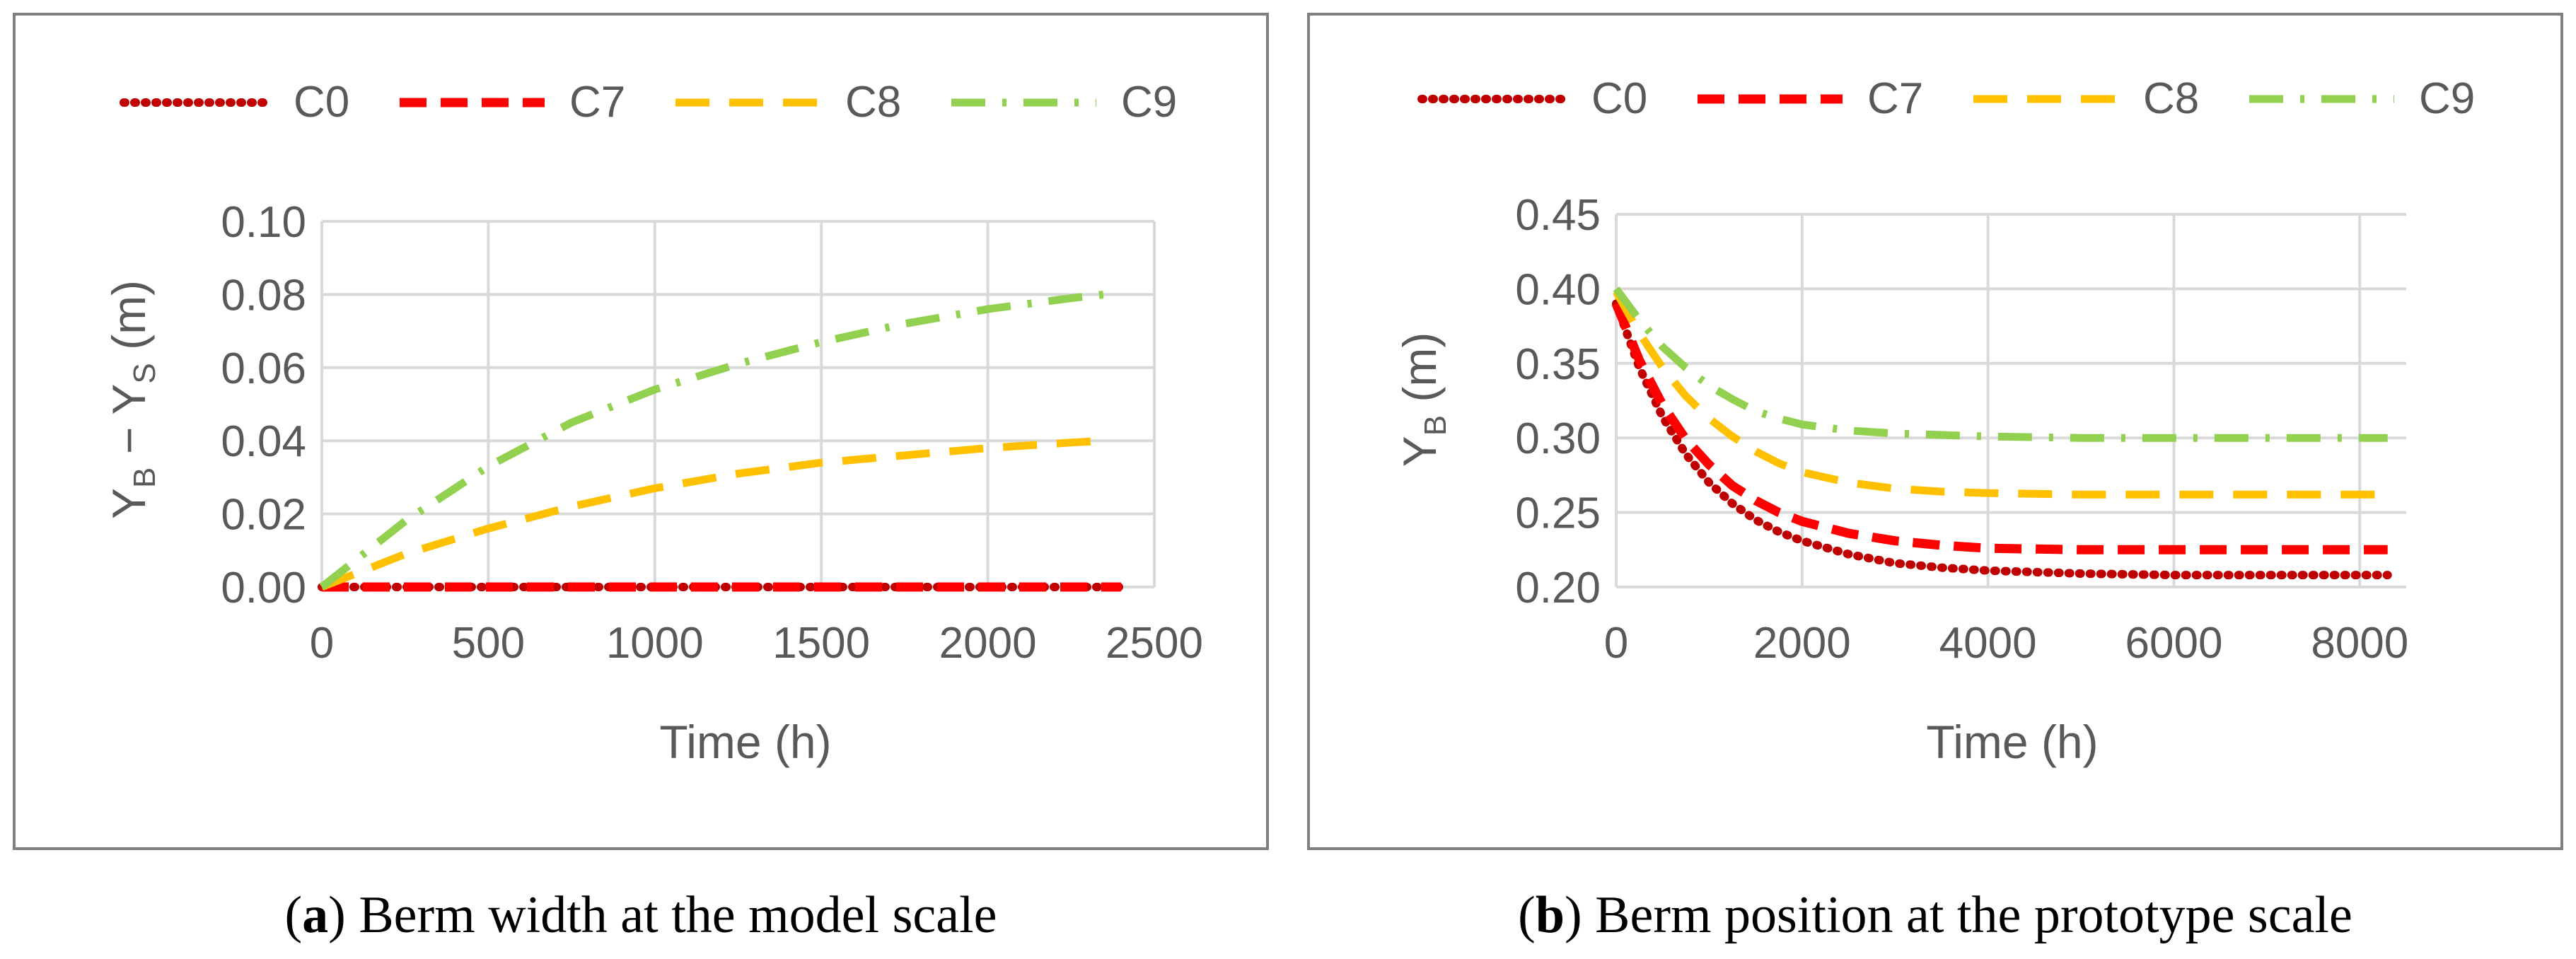  I want to click on panel-b-legend: C0 C7 C8 C9, so click(1946, 99).